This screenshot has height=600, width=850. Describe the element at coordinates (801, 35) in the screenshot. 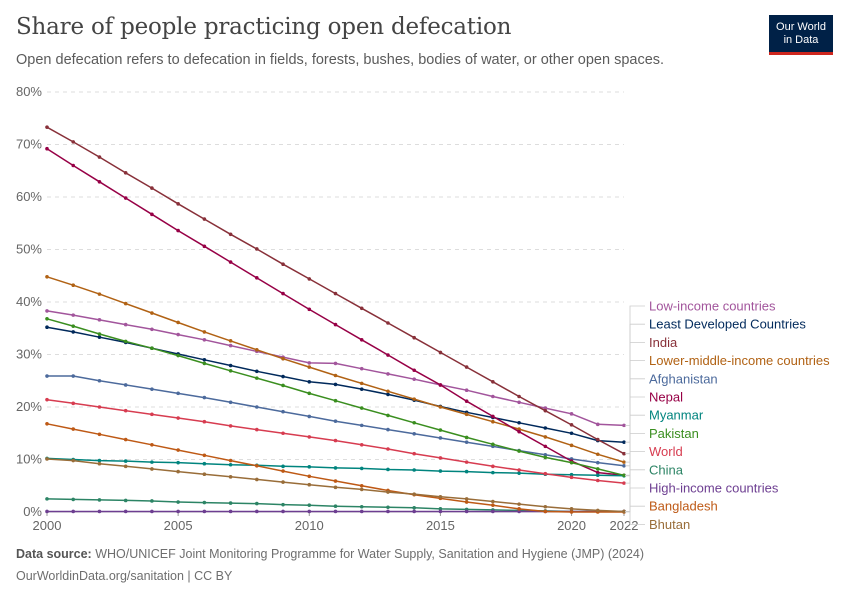

I see `owid-logo: Our World in Data` at that location.